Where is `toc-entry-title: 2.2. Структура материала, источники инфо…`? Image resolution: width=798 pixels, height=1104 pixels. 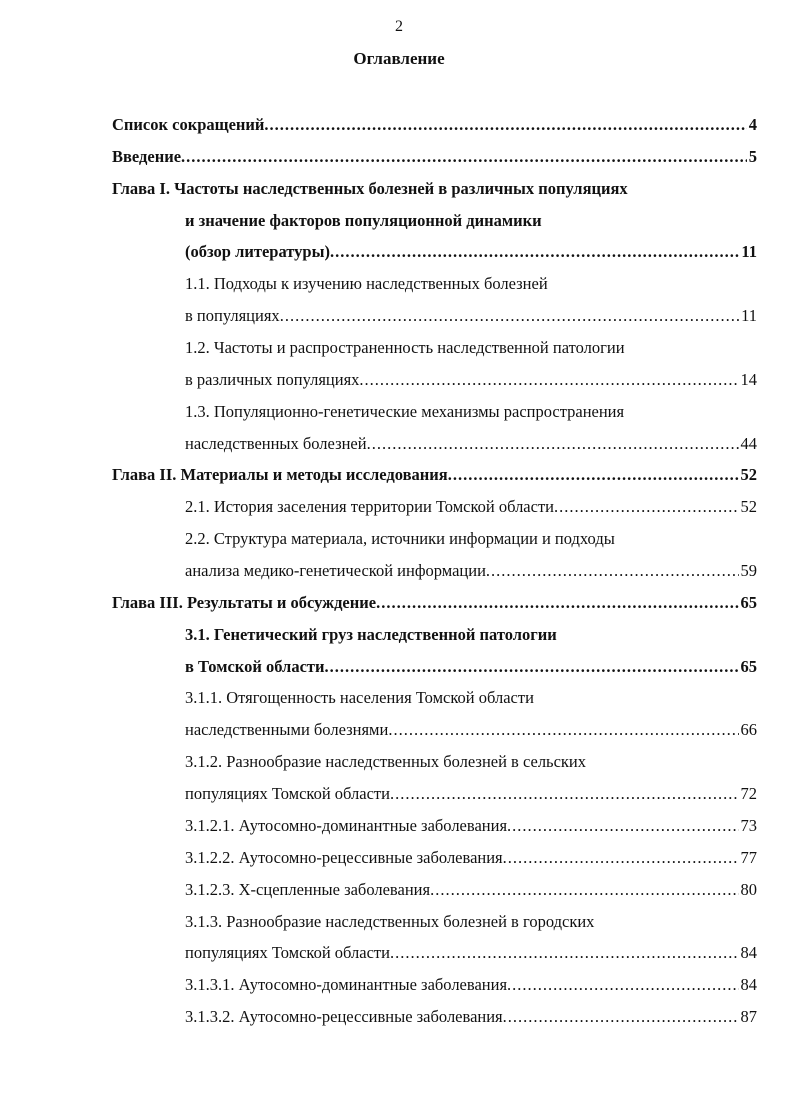
toc-entry-title: 2.2. Структура материала, источники инфо… is located at coordinates (400, 539).